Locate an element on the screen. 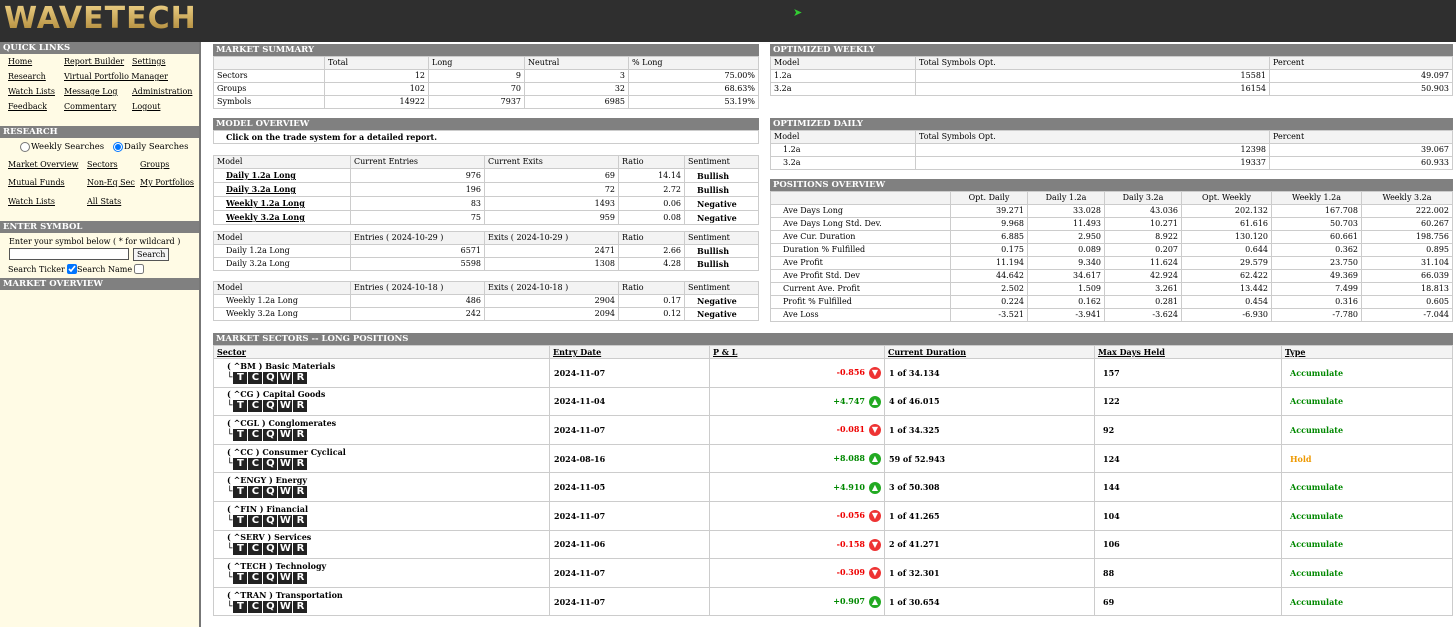 The width and height of the screenshot is (1456, 627). link-logout: Logout is located at coordinates (146, 106).